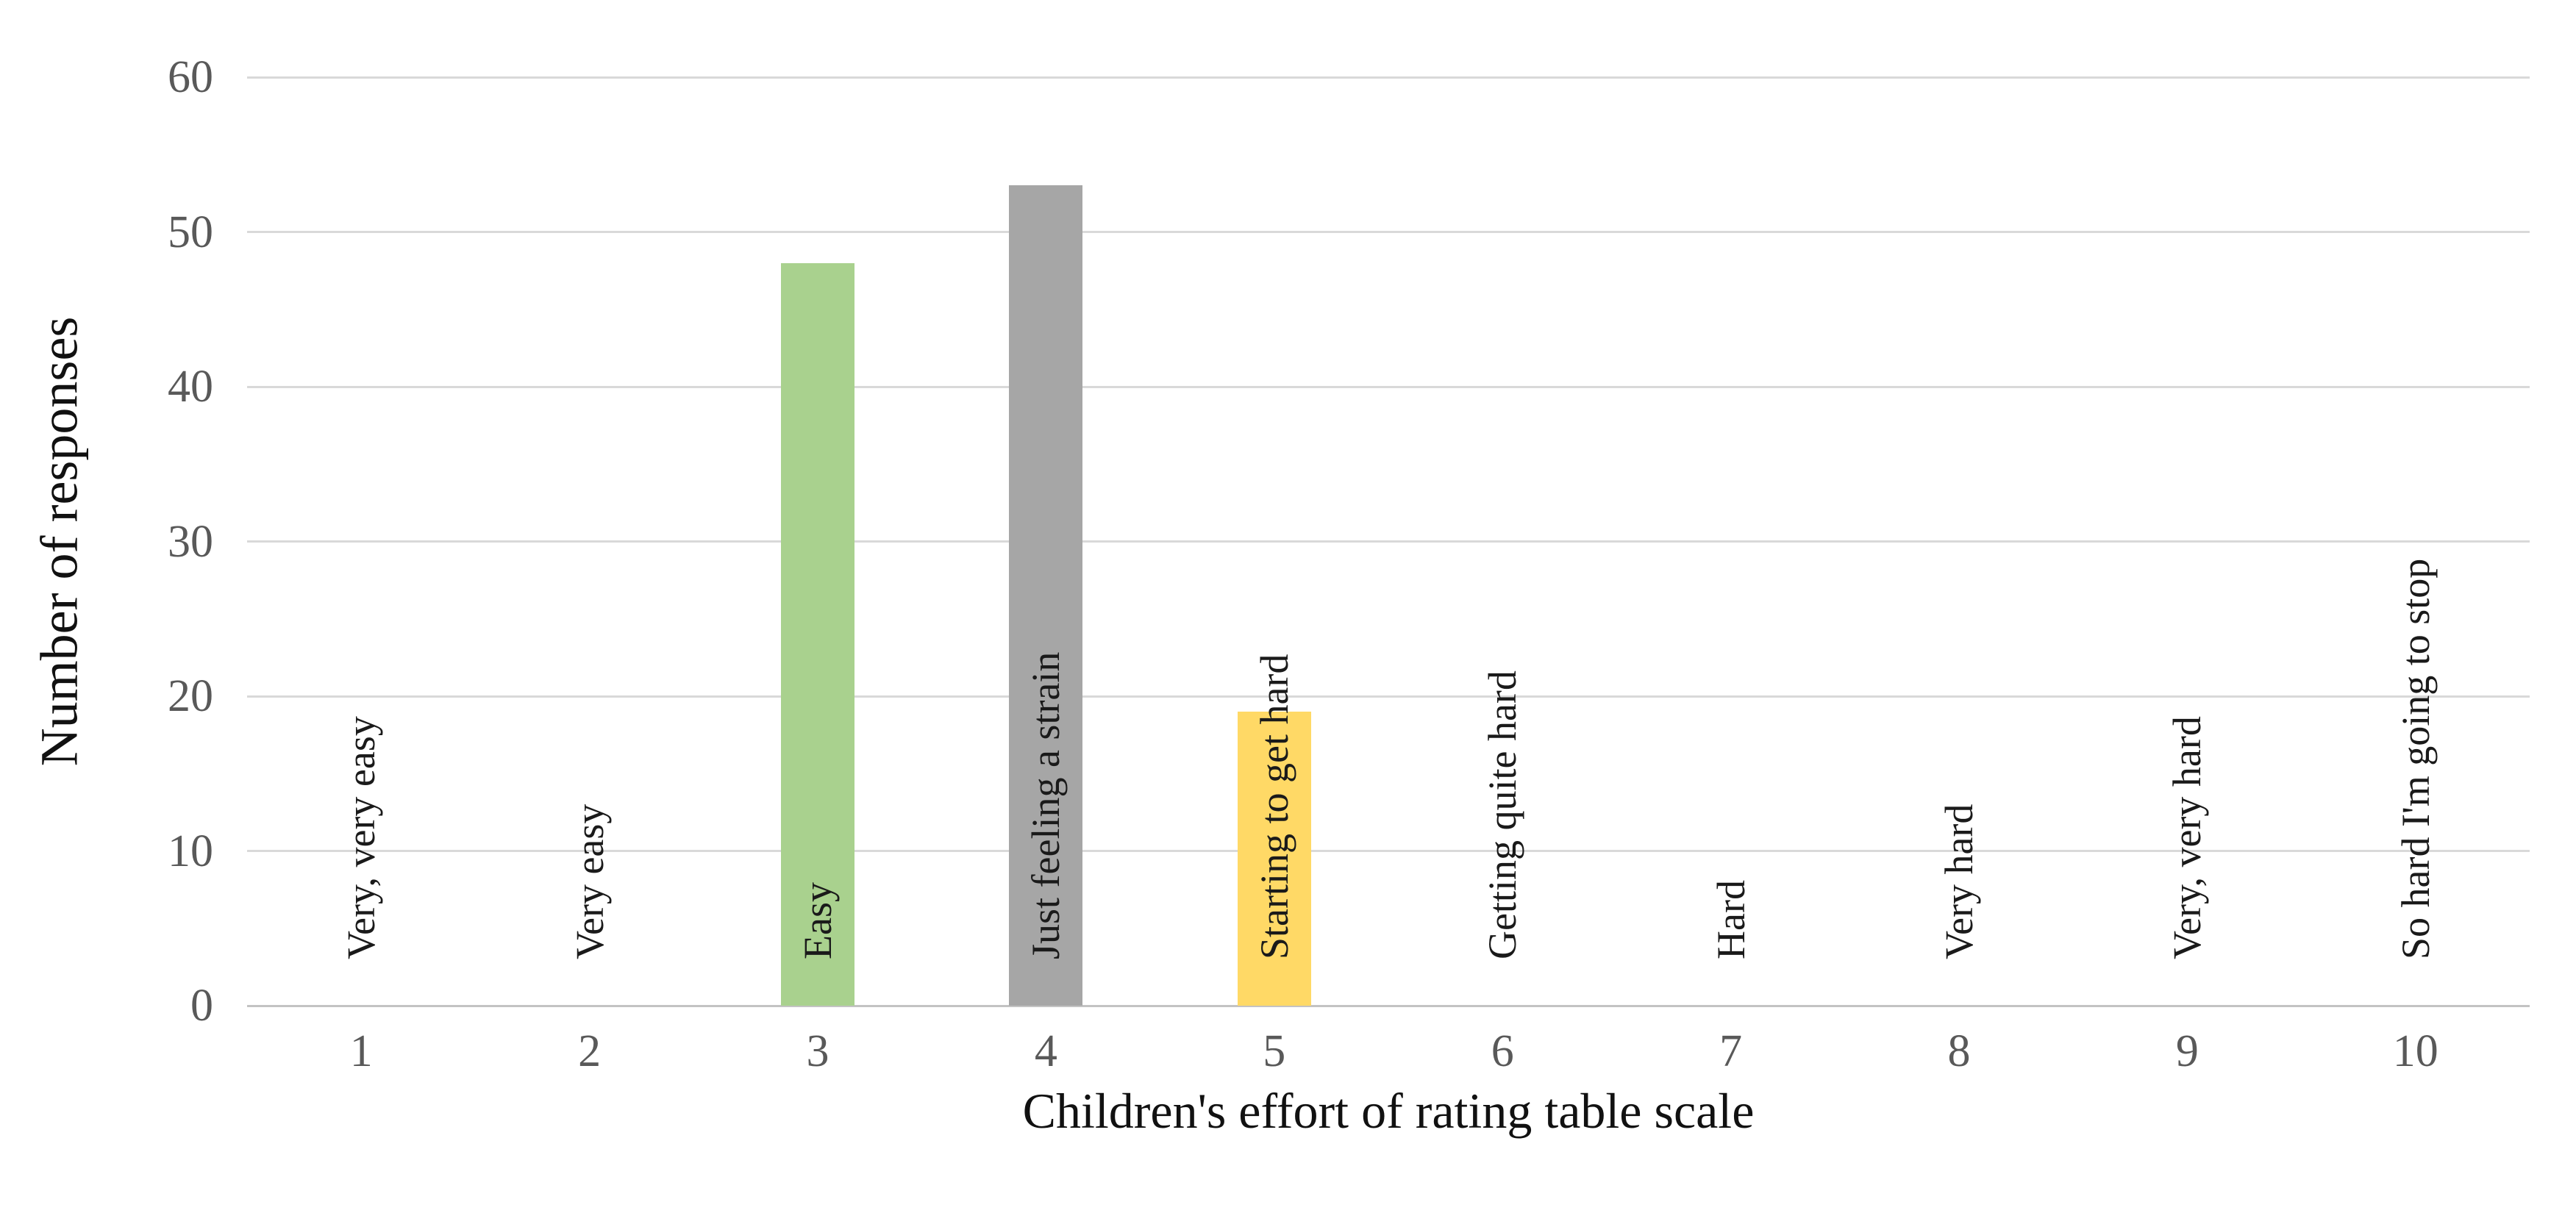 This screenshot has width=2576, height=1213. What do you see at coordinates (2187, 837) in the screenshot?
I see `category-label-9: Very, very hard` at bounding box center [2187, 837].